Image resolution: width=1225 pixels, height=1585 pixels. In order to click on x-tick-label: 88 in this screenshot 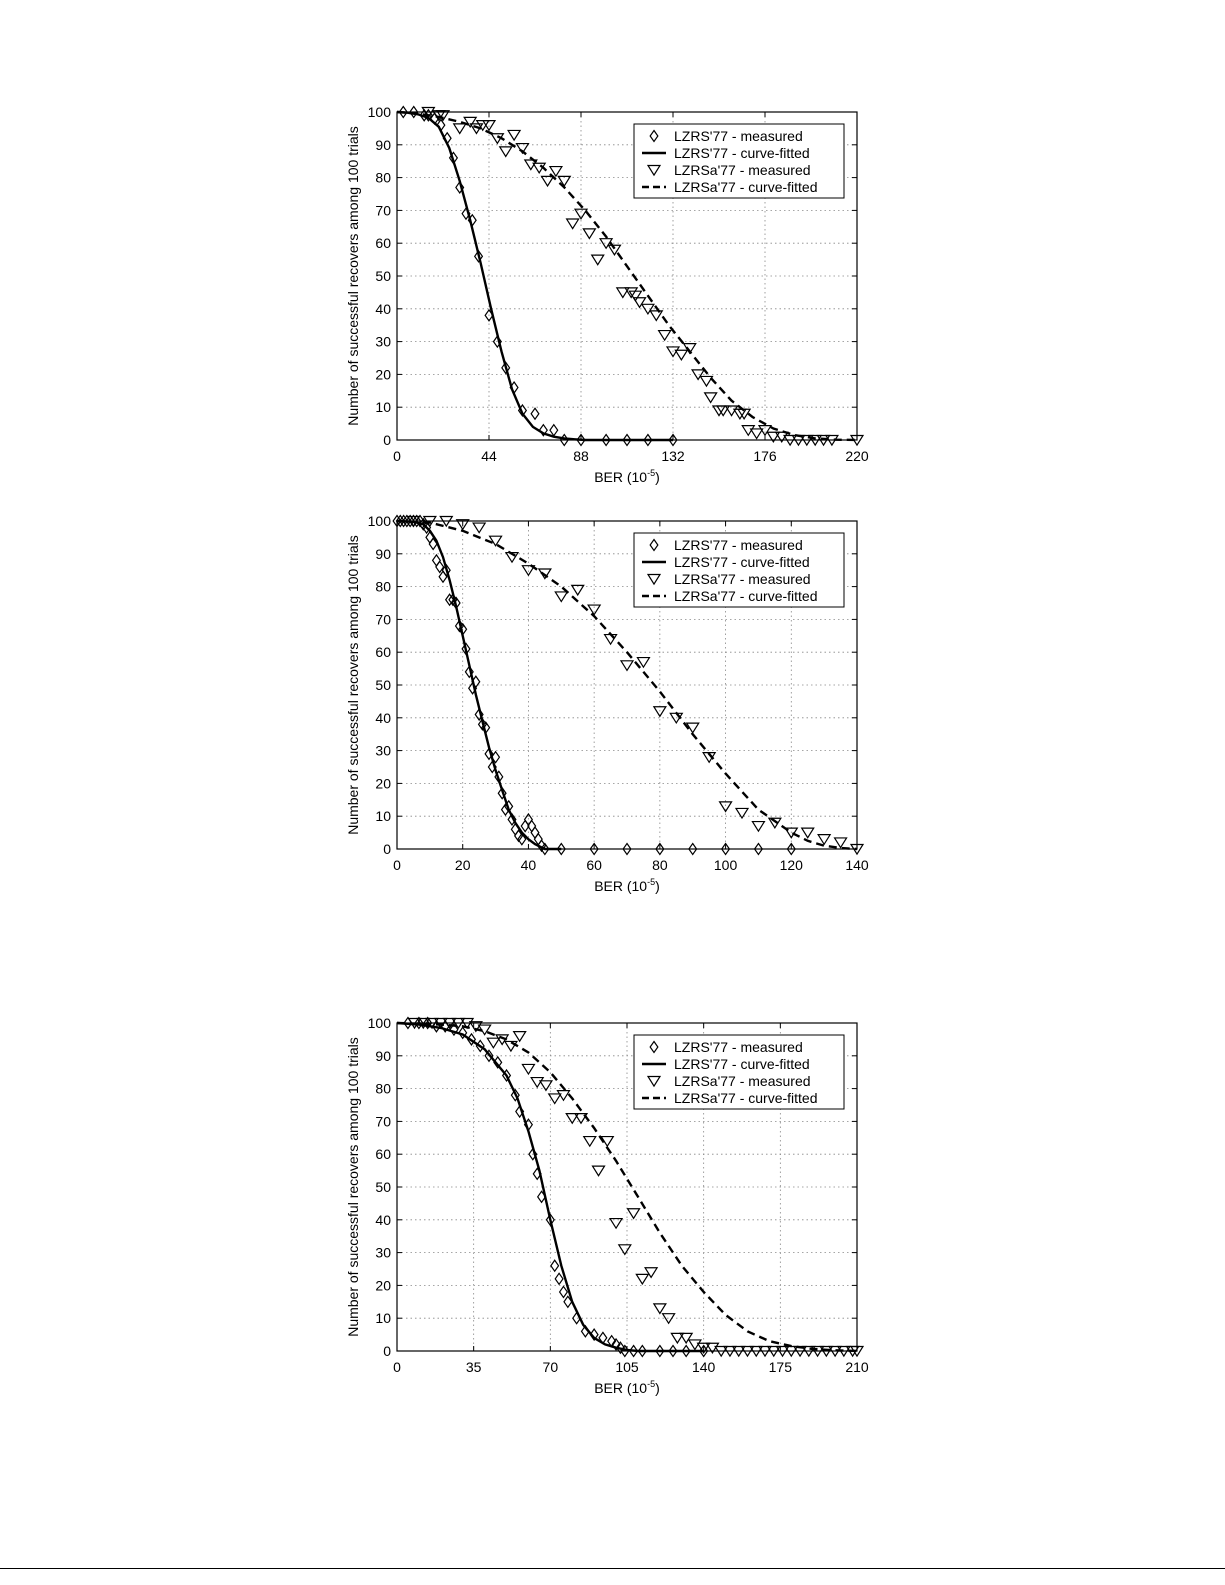, I will do `click(581, 456)`.